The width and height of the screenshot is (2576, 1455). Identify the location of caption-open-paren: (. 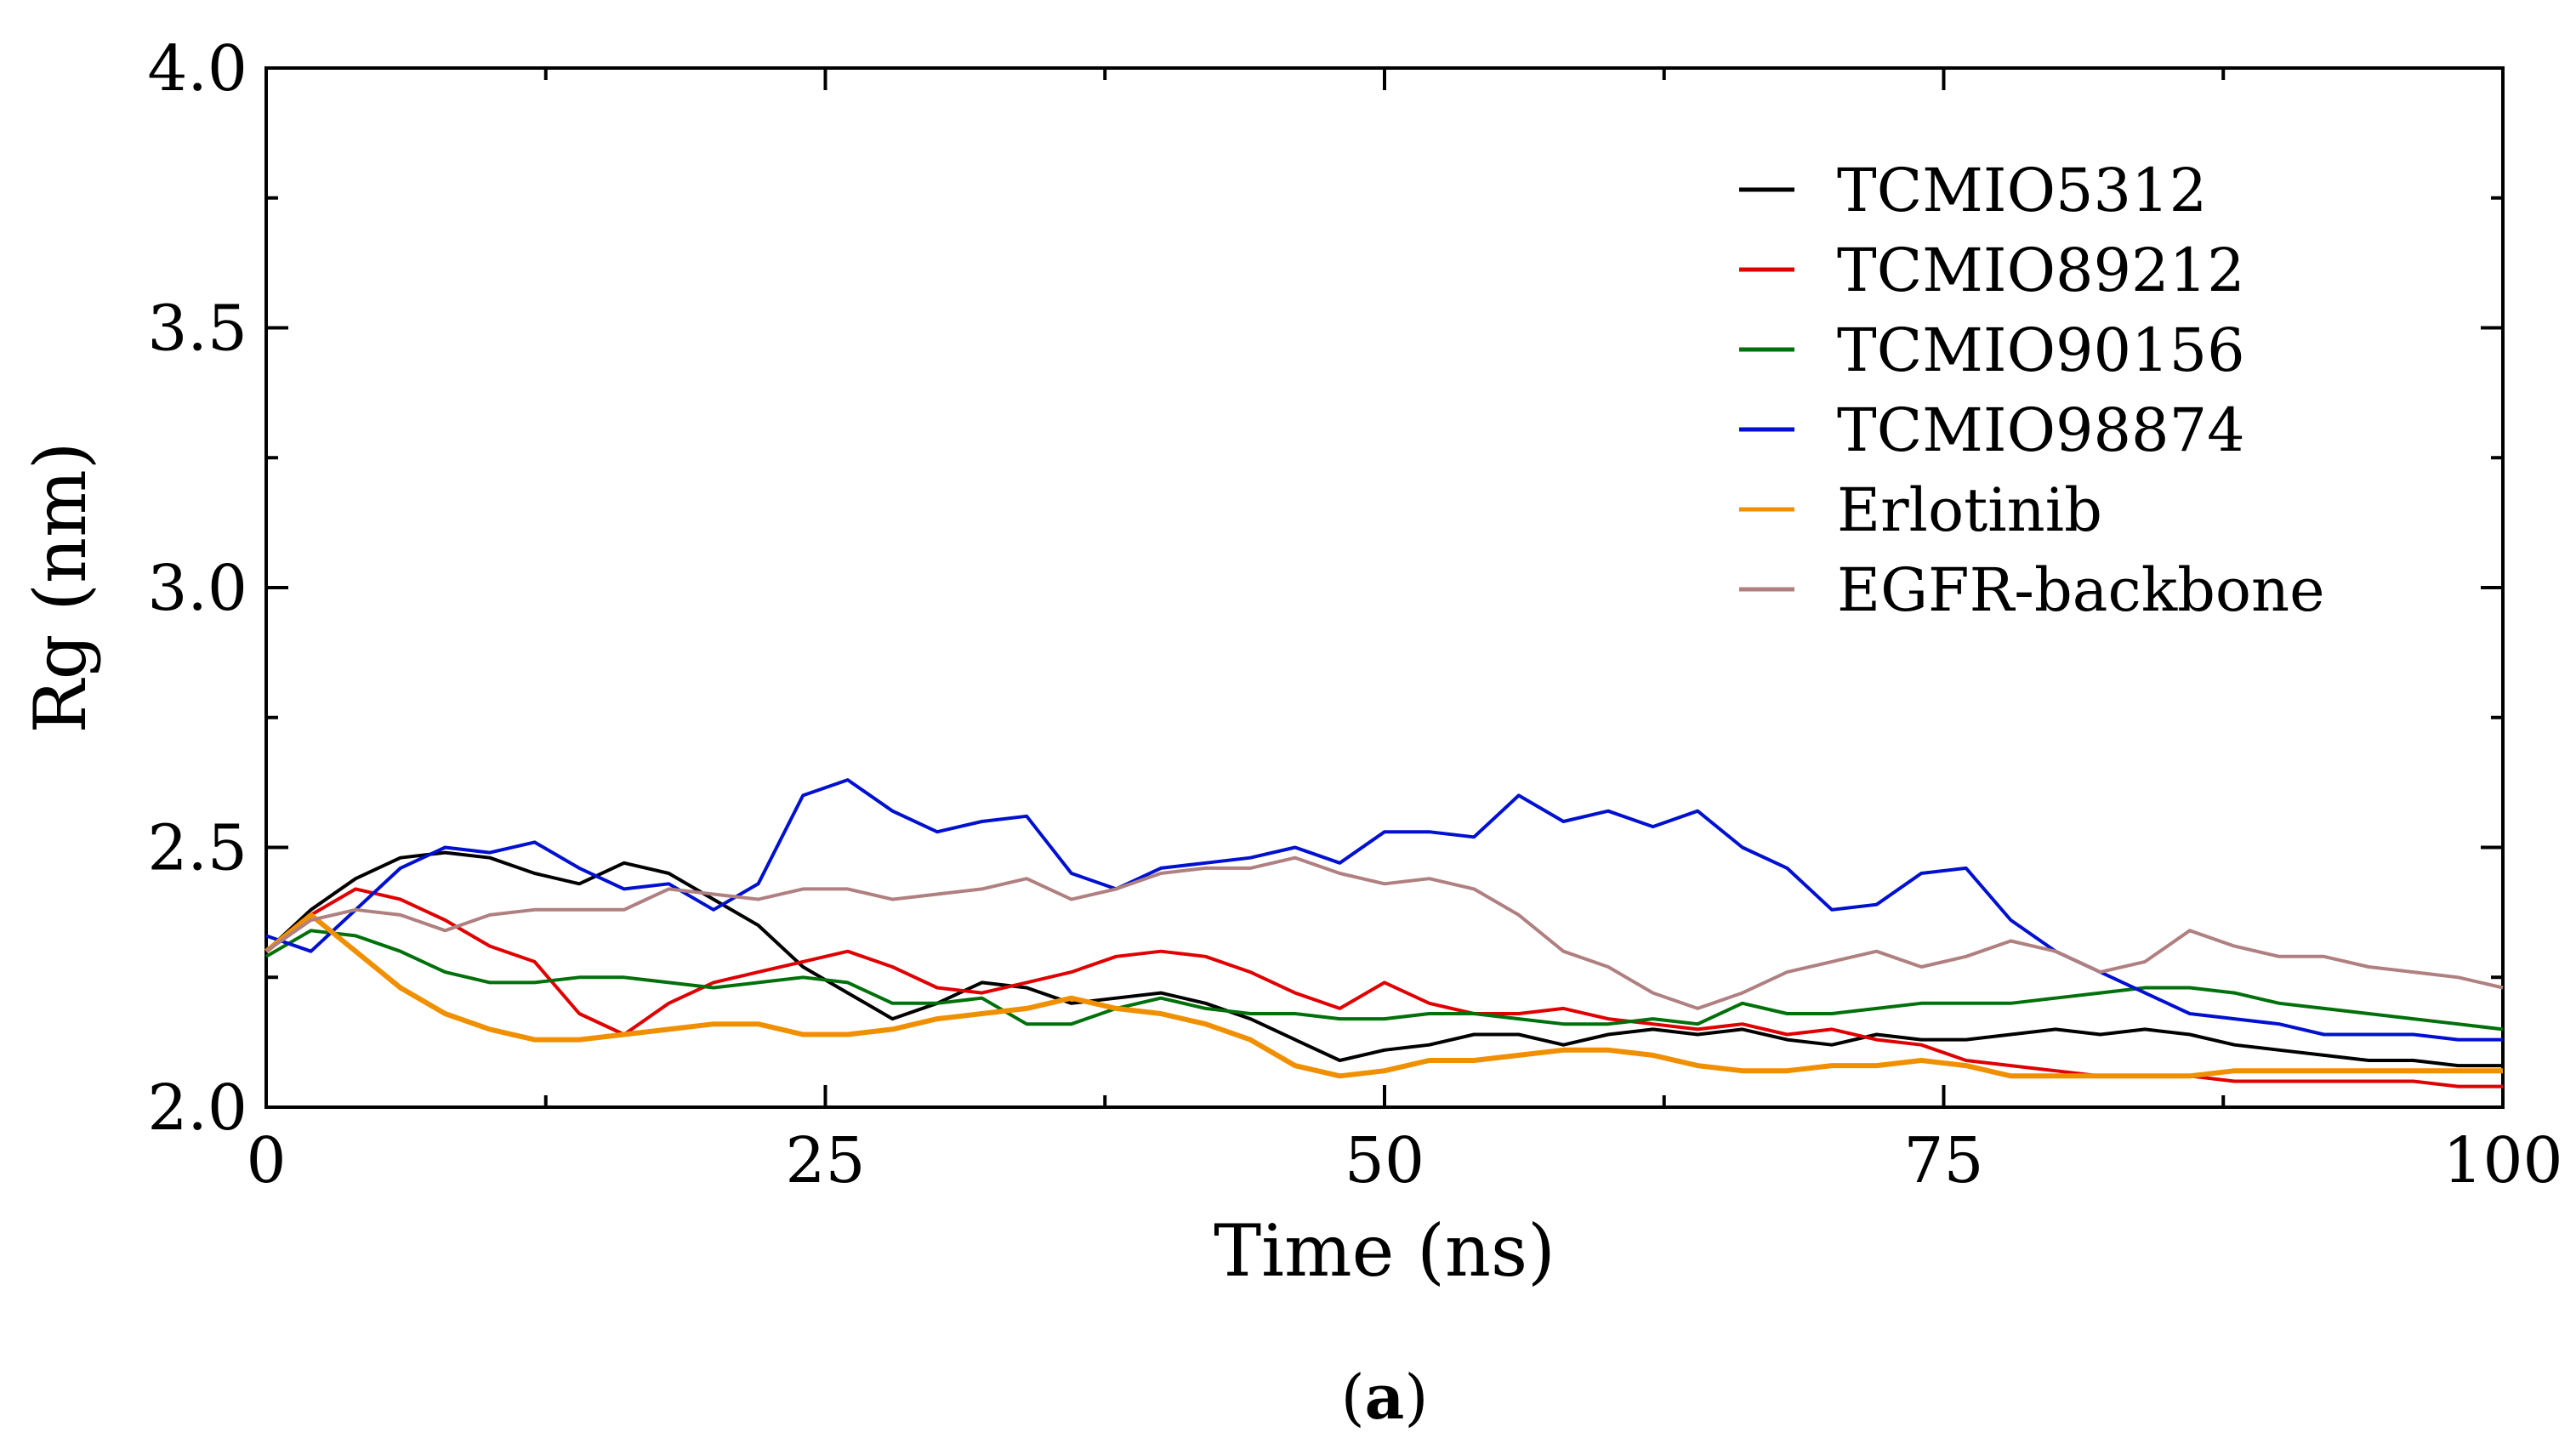
(1353, 1397).